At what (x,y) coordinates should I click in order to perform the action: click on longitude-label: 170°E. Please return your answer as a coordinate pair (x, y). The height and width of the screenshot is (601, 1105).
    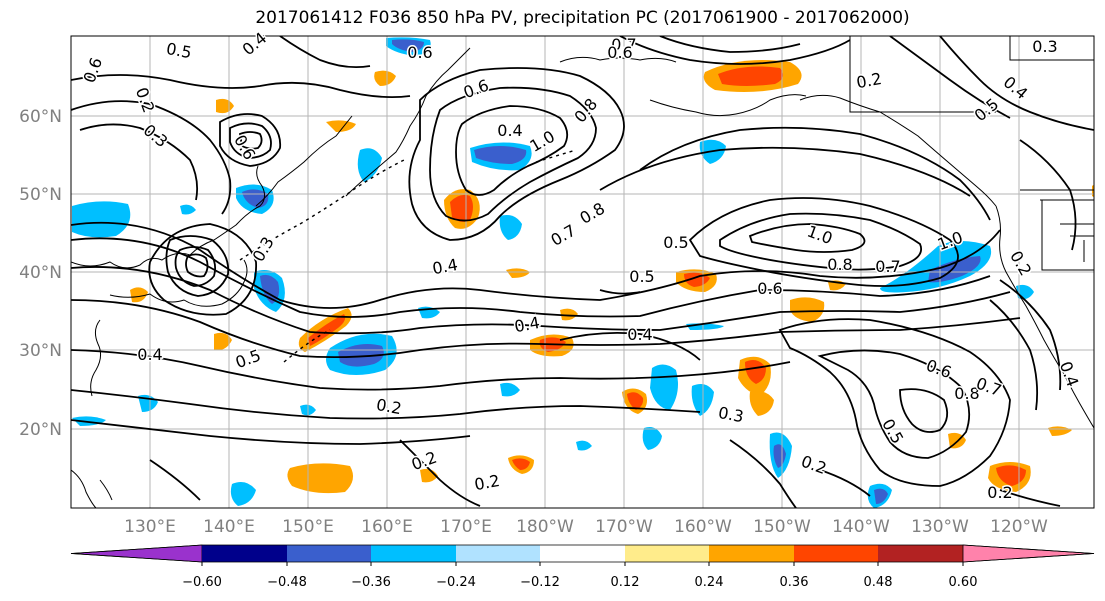
    Looking at the image, I should click on (466, 527).